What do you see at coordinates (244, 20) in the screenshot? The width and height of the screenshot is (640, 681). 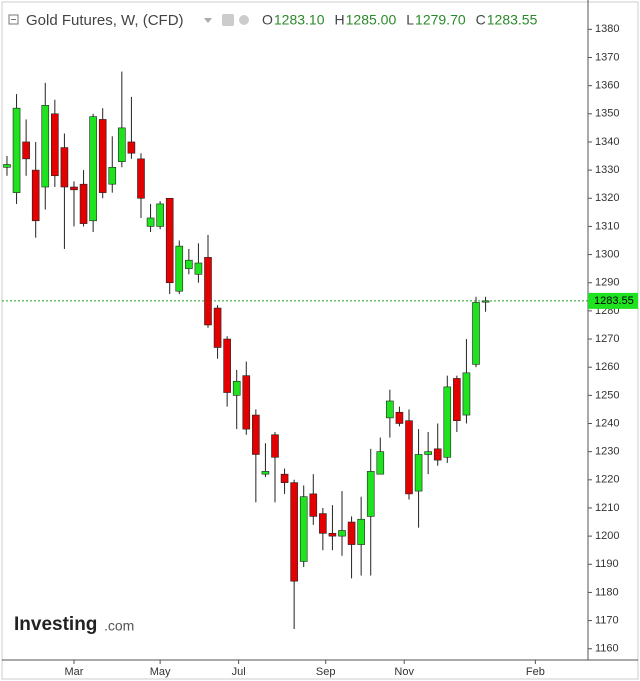 I see `settings-icon` at bounding box center [244, 20].